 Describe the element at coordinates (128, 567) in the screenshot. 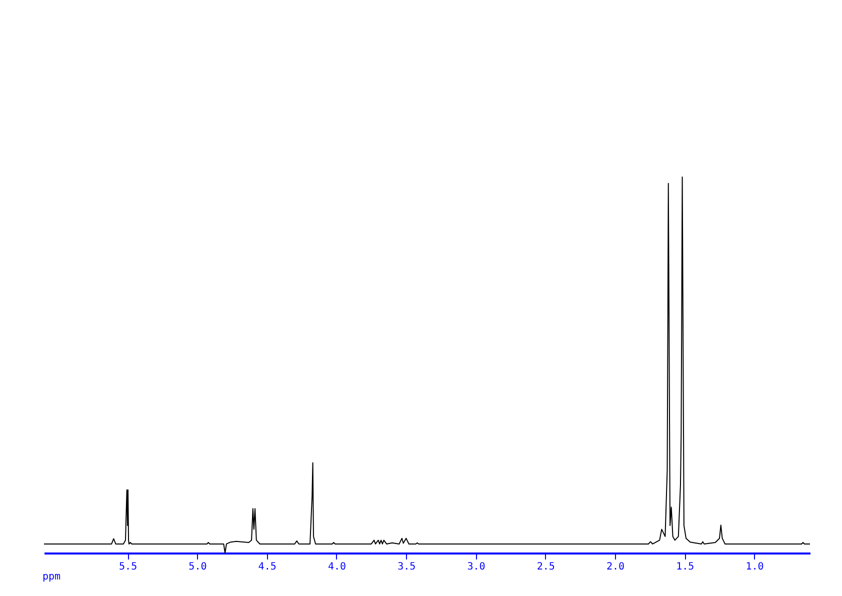

I see `x-tick-label: 5.5` at that location.